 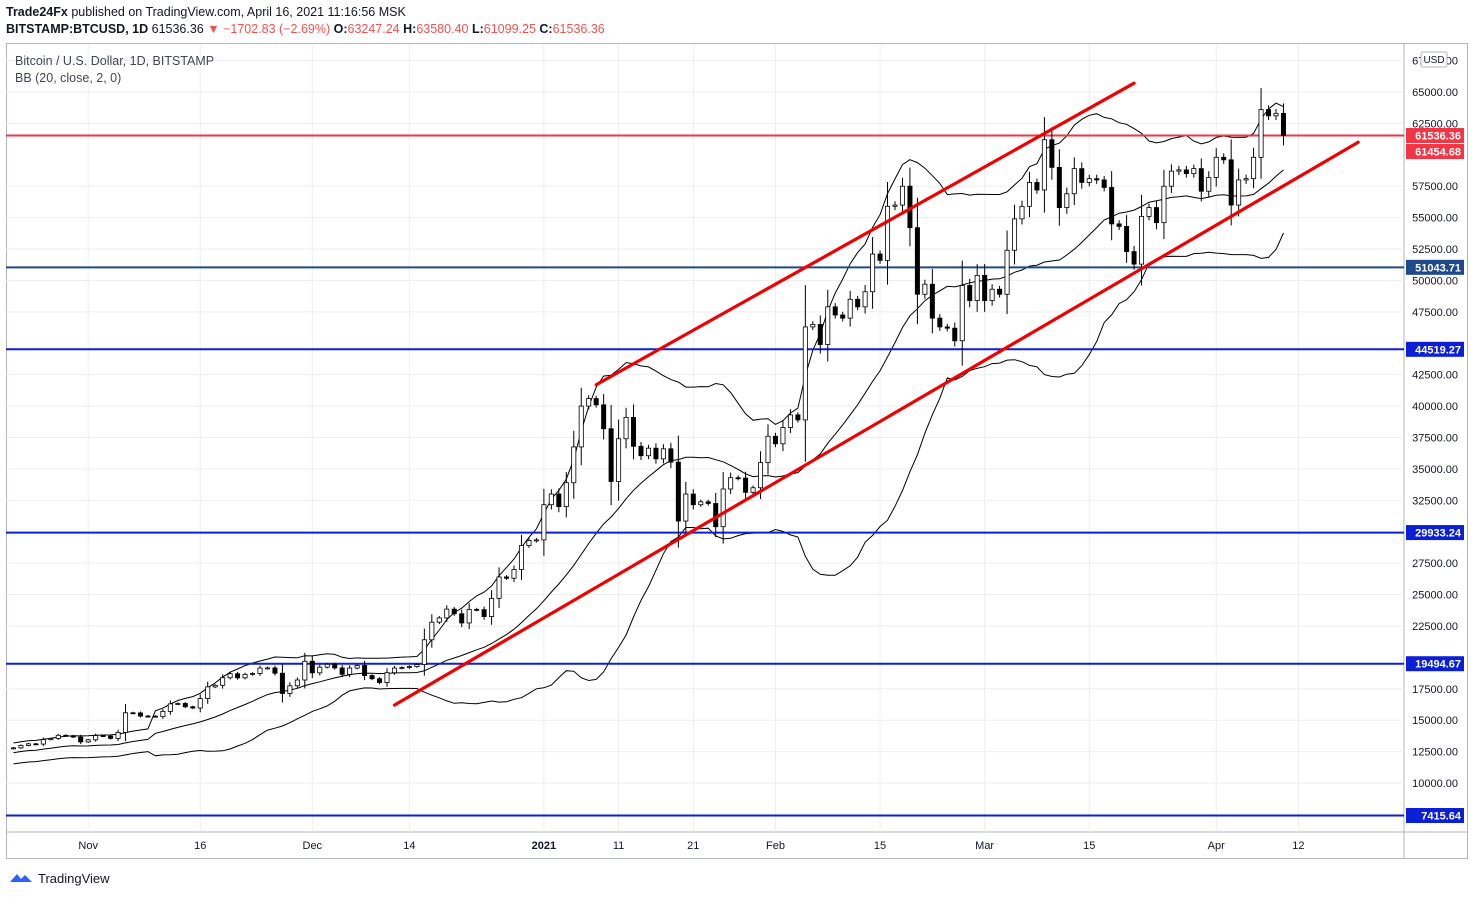 I want to click on x-tick-label: Apr, so click(x=1216, y=846).